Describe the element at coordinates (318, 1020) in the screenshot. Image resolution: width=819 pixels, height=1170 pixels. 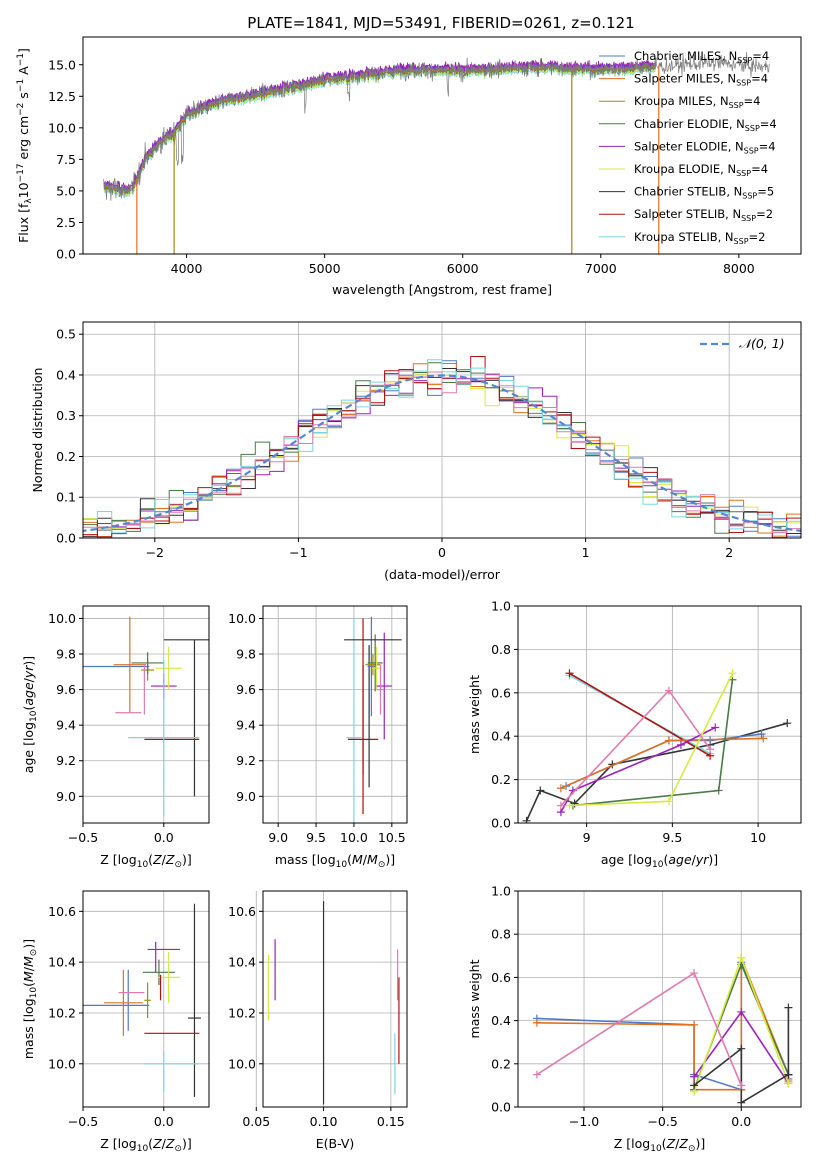
I see `mass-vs-extinction-panel: 0.05 0.10 0.15 10.0 10.2 10.4 10.6 E(B-V)` at that location.